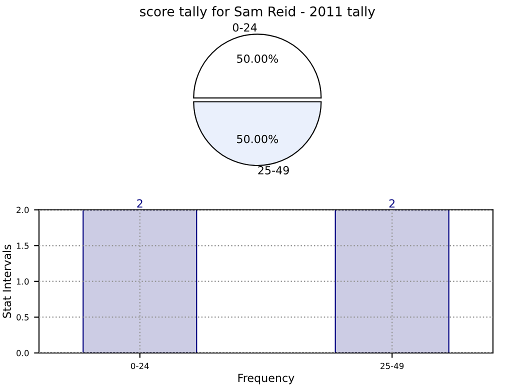 The image size is (520, 390). What do you see at coordinates (258, 12) in the screenshot?
I see `chart-title: score tally for Sam Reid - 2011 tally` at bounding box center [258, 12].